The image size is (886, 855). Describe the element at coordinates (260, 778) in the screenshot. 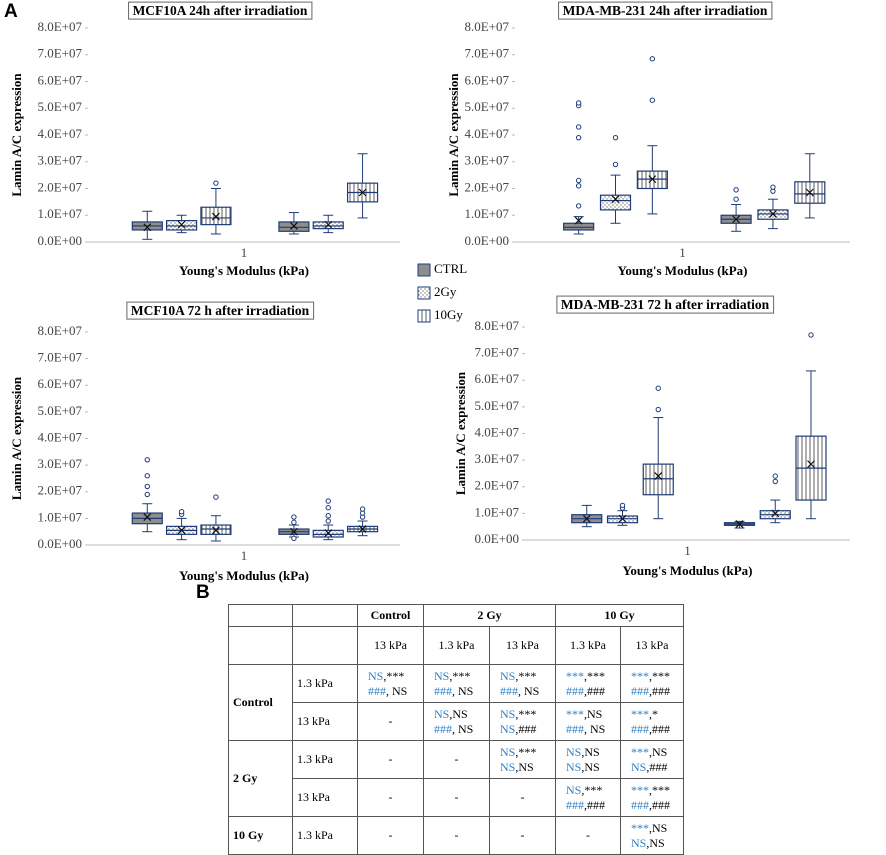

I see `row-group: 2 Gy` at that location.